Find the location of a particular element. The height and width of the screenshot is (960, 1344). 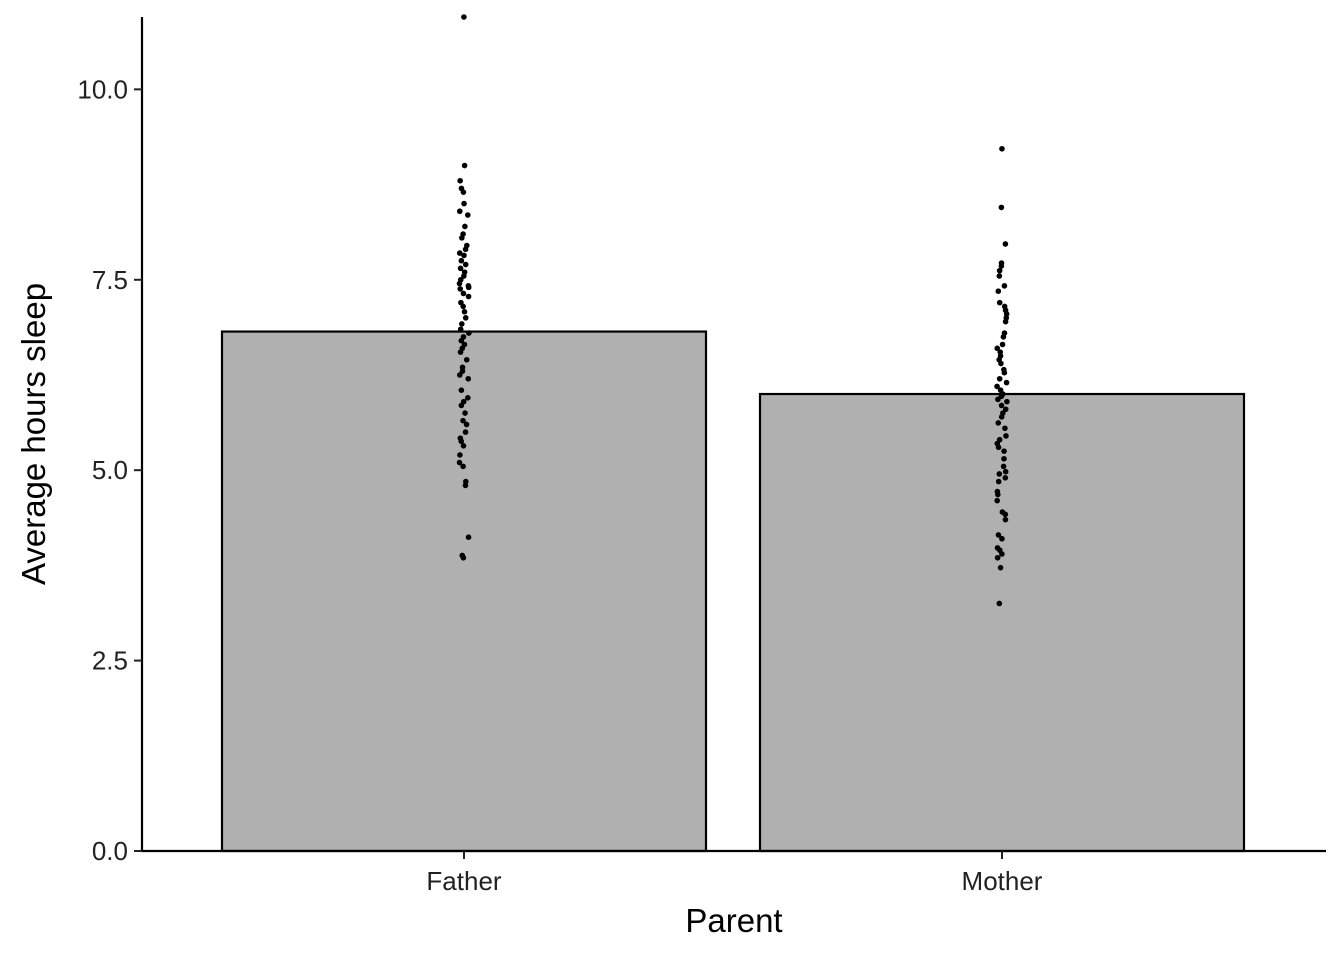

y-tick-label: 5.0 is located at coordinates (110, 470).